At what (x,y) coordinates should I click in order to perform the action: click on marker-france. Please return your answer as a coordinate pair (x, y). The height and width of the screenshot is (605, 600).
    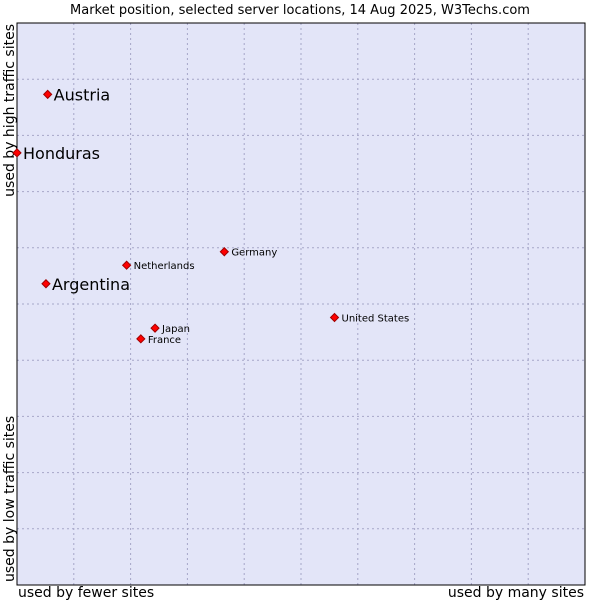
    Looking at the image, I should click on (141, 339).